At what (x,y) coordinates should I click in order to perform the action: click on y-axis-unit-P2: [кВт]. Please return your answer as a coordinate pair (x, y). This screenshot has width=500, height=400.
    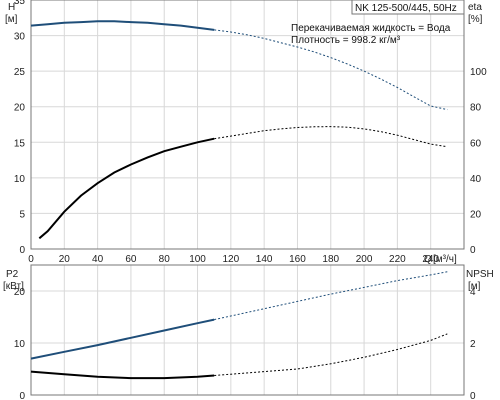
    Looking at the image, I should click on (13, 286).